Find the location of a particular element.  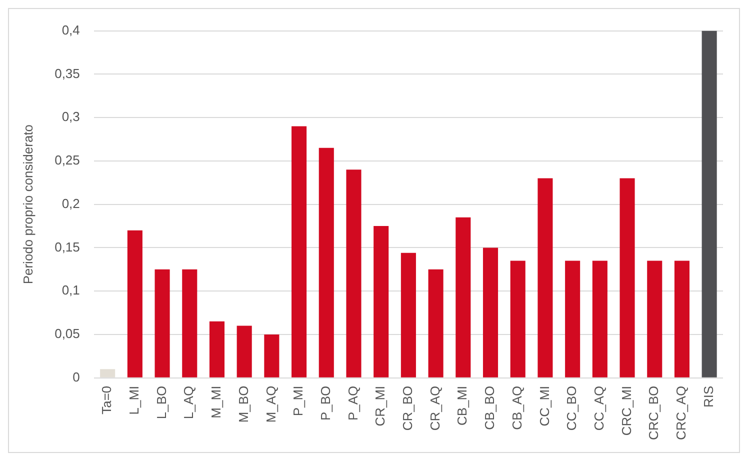

x-tick-label: L_BO is located at coordinates (161, 403).